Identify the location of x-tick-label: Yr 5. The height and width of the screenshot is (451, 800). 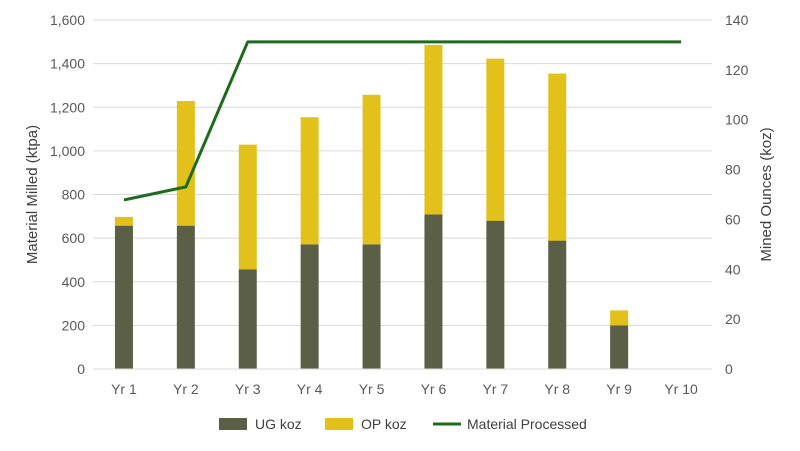
(372, 389).